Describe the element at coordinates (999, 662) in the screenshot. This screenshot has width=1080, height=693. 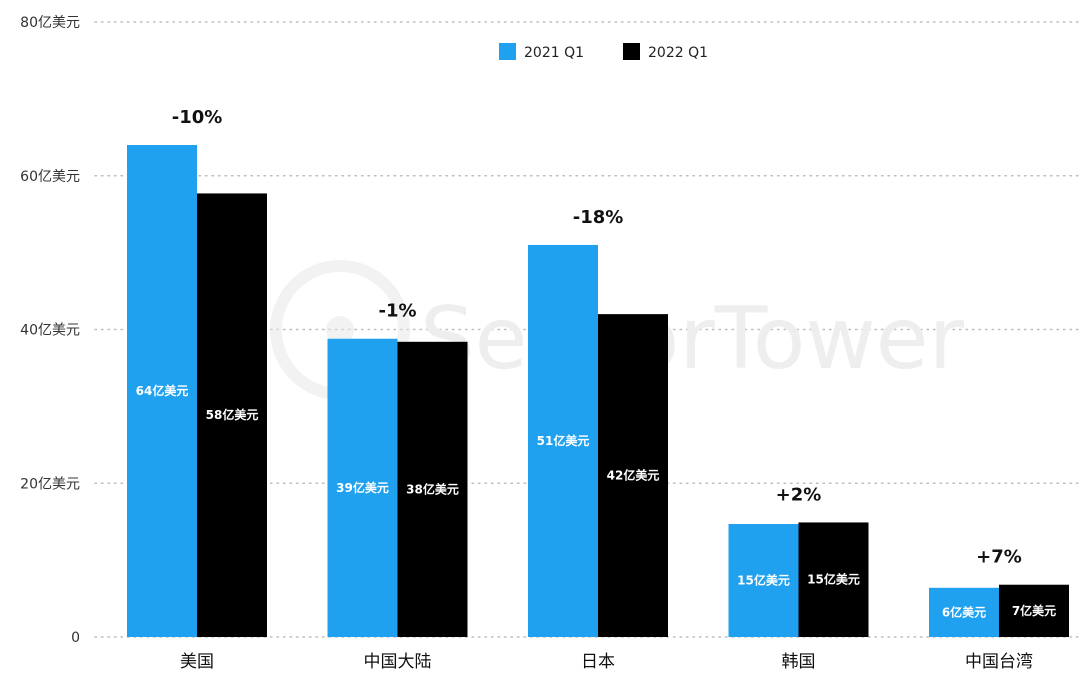
I see `x-tick-label: 中国台湾` at that location.